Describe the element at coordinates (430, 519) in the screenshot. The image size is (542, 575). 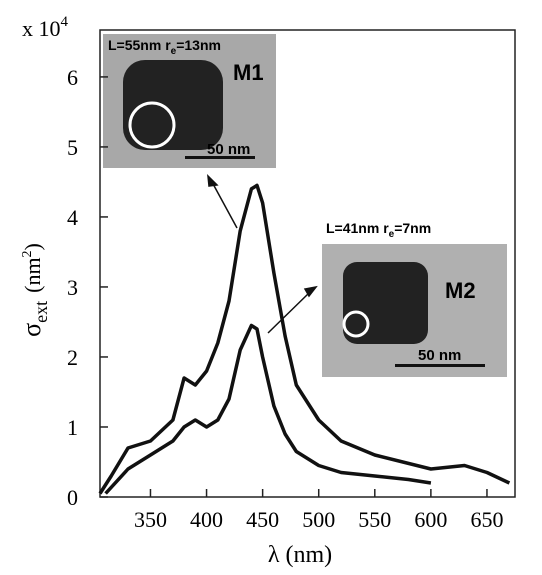
I see `x-tick-label: 600` at that location.